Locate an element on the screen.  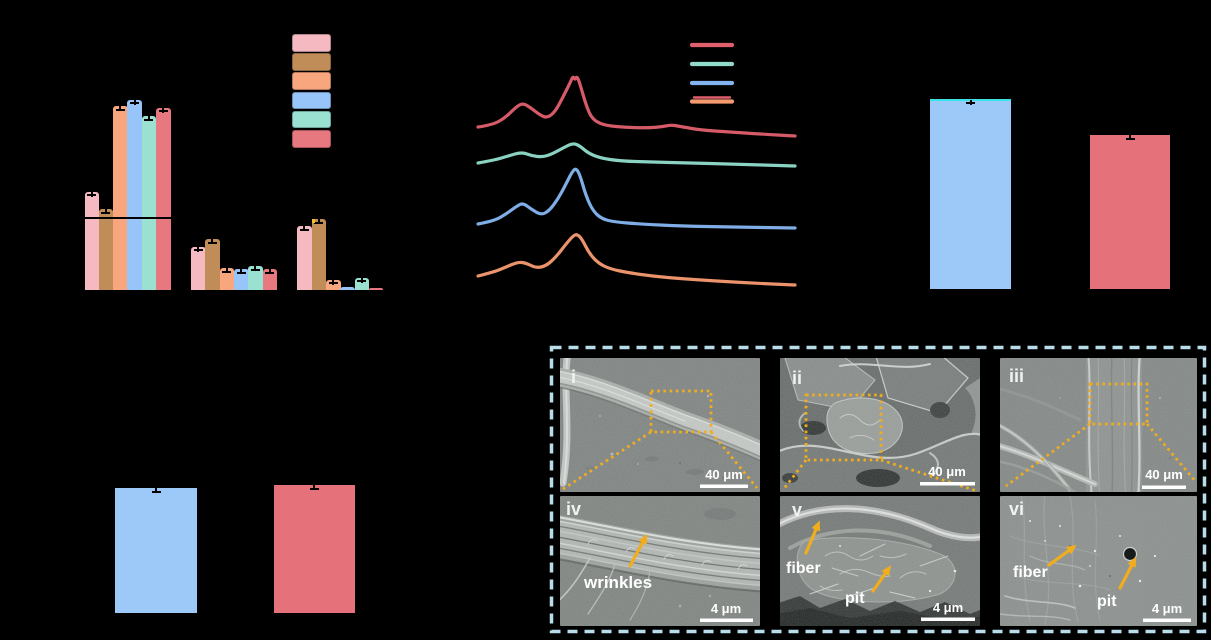
sem-panel-label: i is located at coordinates (573, 377).